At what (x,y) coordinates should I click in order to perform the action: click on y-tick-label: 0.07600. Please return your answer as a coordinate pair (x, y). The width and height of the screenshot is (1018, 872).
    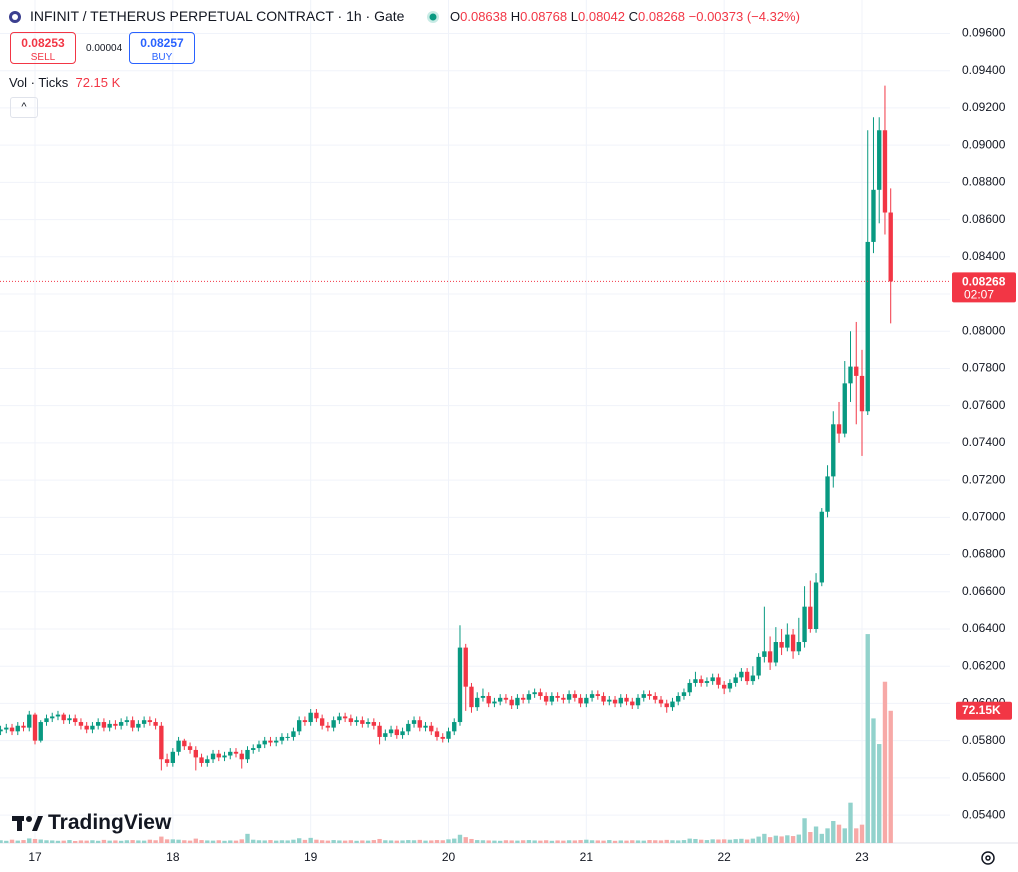
    Looking at the image, I should click on (984, 405).